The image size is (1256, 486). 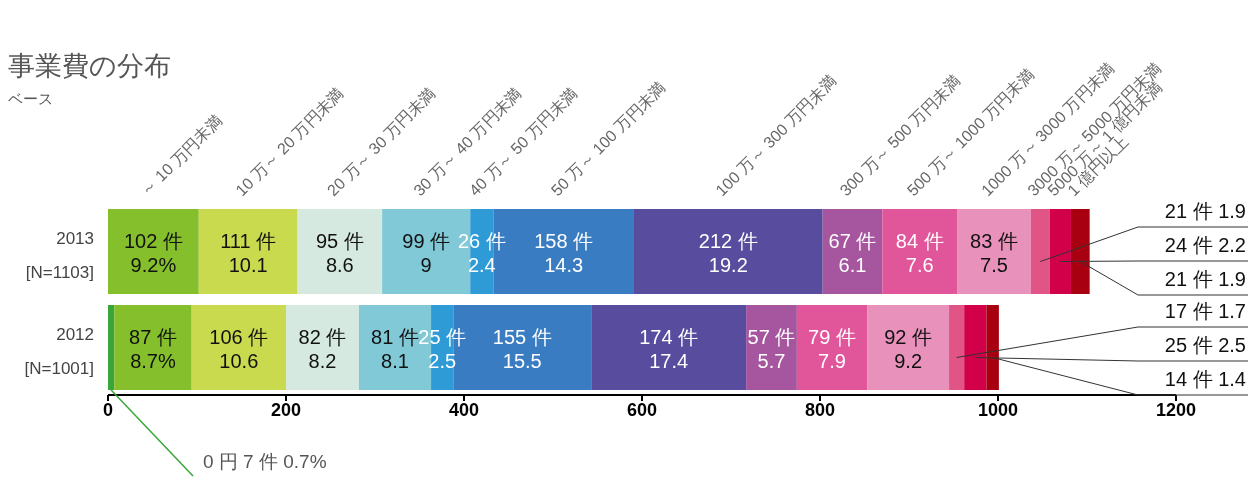 What do you see at coordinates (1205, 245) in the screenshot?
I see `data-label: 24 件 2.2` at bounding box center [1205, 245].